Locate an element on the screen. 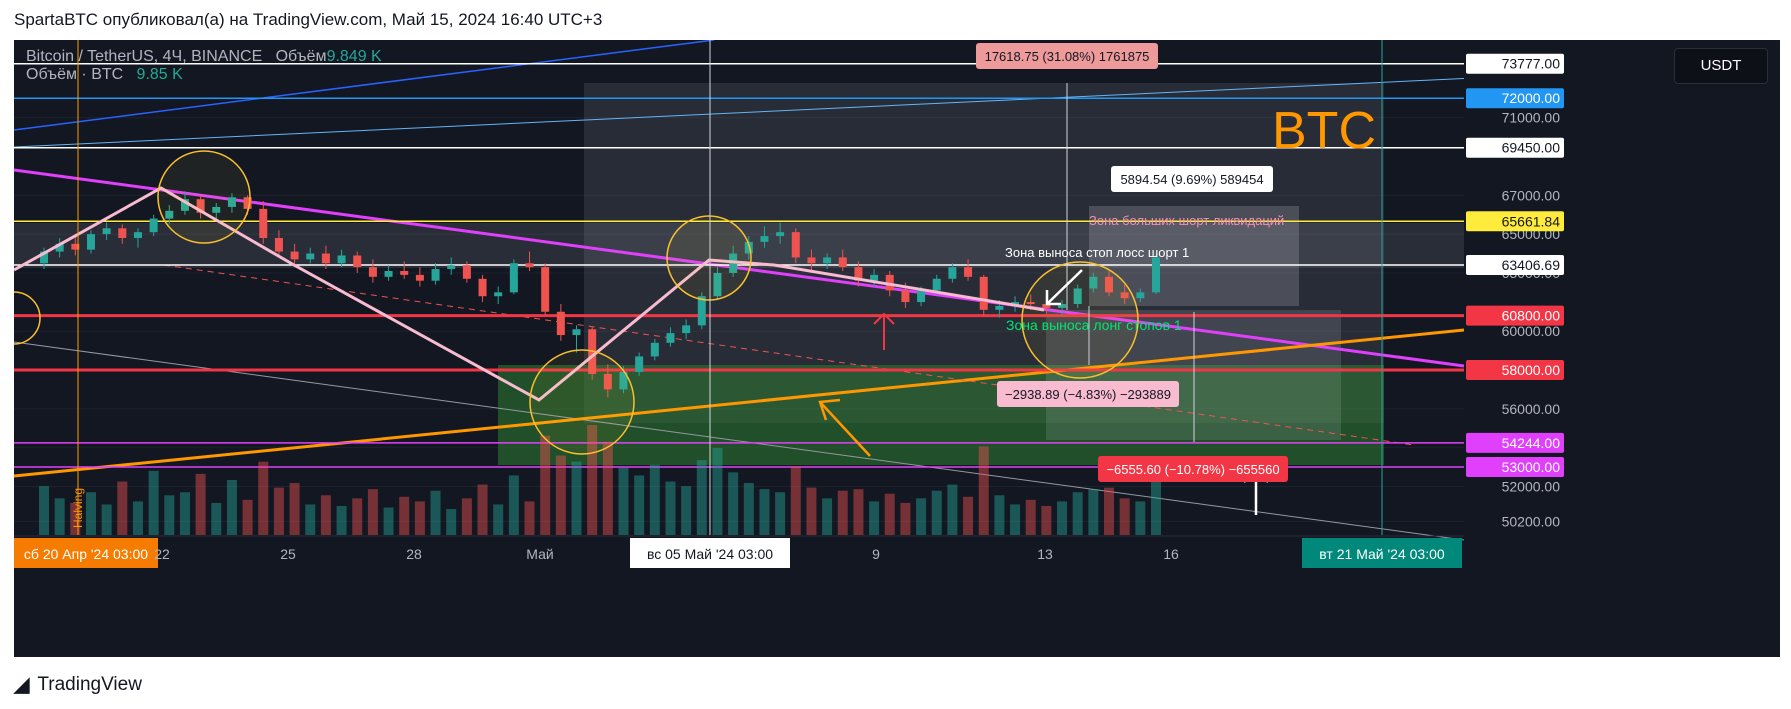 This screenshot has height=709, width=1791. time-tick-8: 16 is located at coordinates (1171, 554).